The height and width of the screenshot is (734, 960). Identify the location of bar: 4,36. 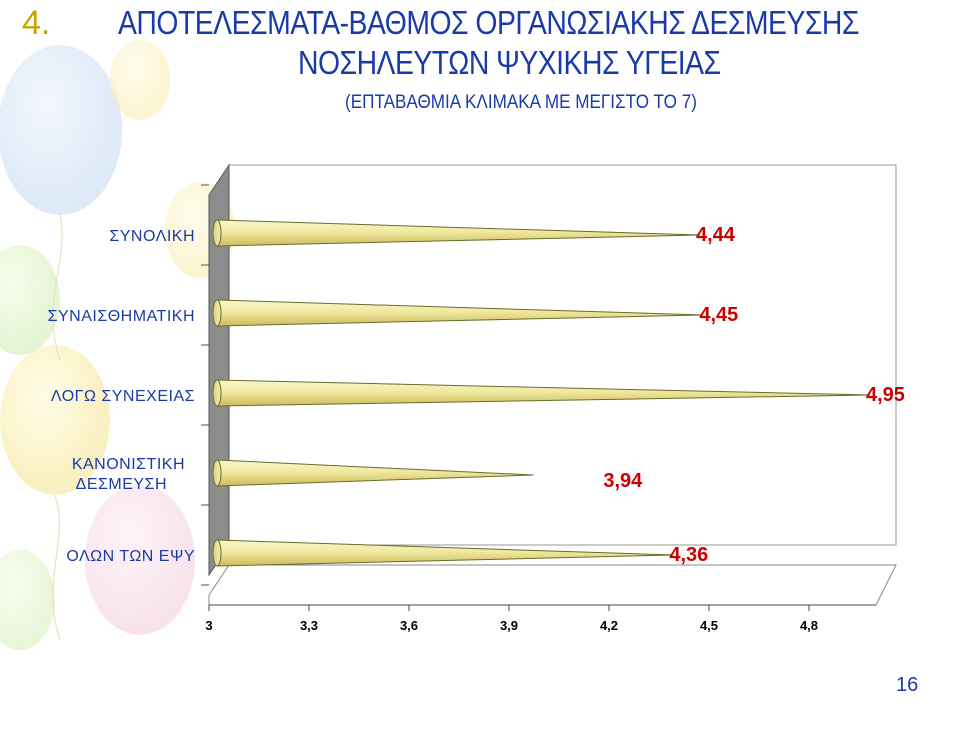
(460, 553).